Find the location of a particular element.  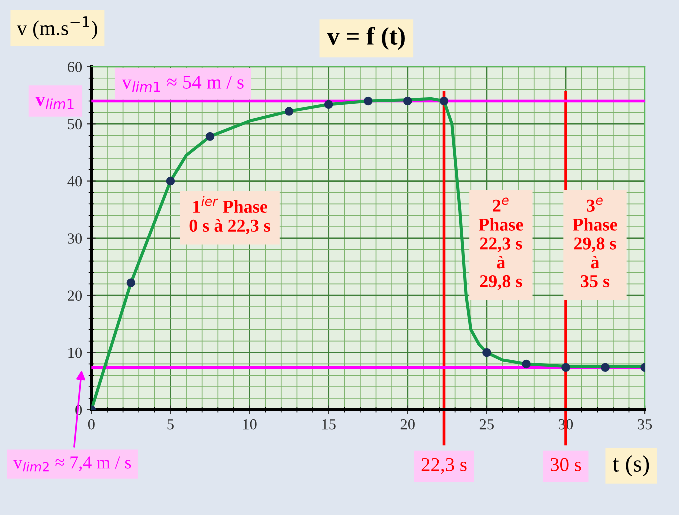

y-tick-label: 30 is located at coordinates (75, 239).